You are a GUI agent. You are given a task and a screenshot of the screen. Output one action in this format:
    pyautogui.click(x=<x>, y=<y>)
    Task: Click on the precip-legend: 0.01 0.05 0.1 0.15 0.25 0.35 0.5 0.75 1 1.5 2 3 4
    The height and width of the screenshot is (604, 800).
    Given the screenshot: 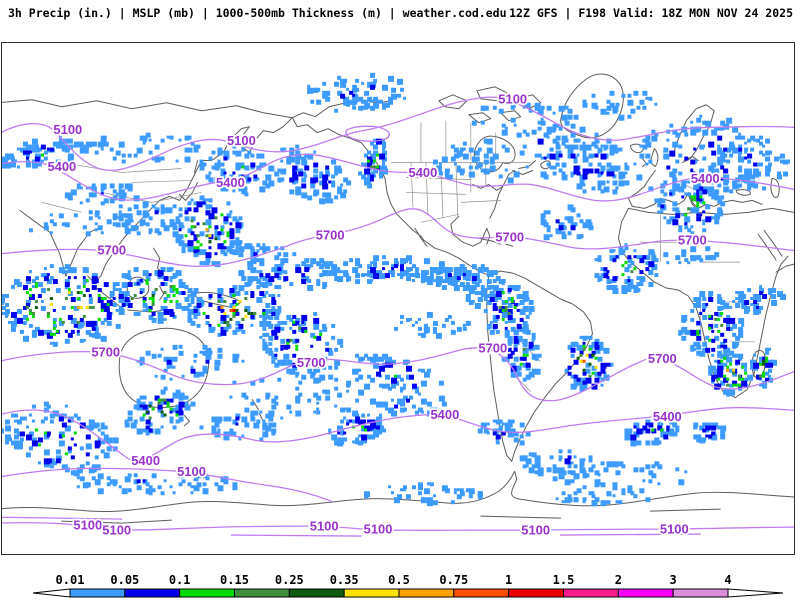 What is the action you would take?
    pyautogui.click(x=400, y=578)
    